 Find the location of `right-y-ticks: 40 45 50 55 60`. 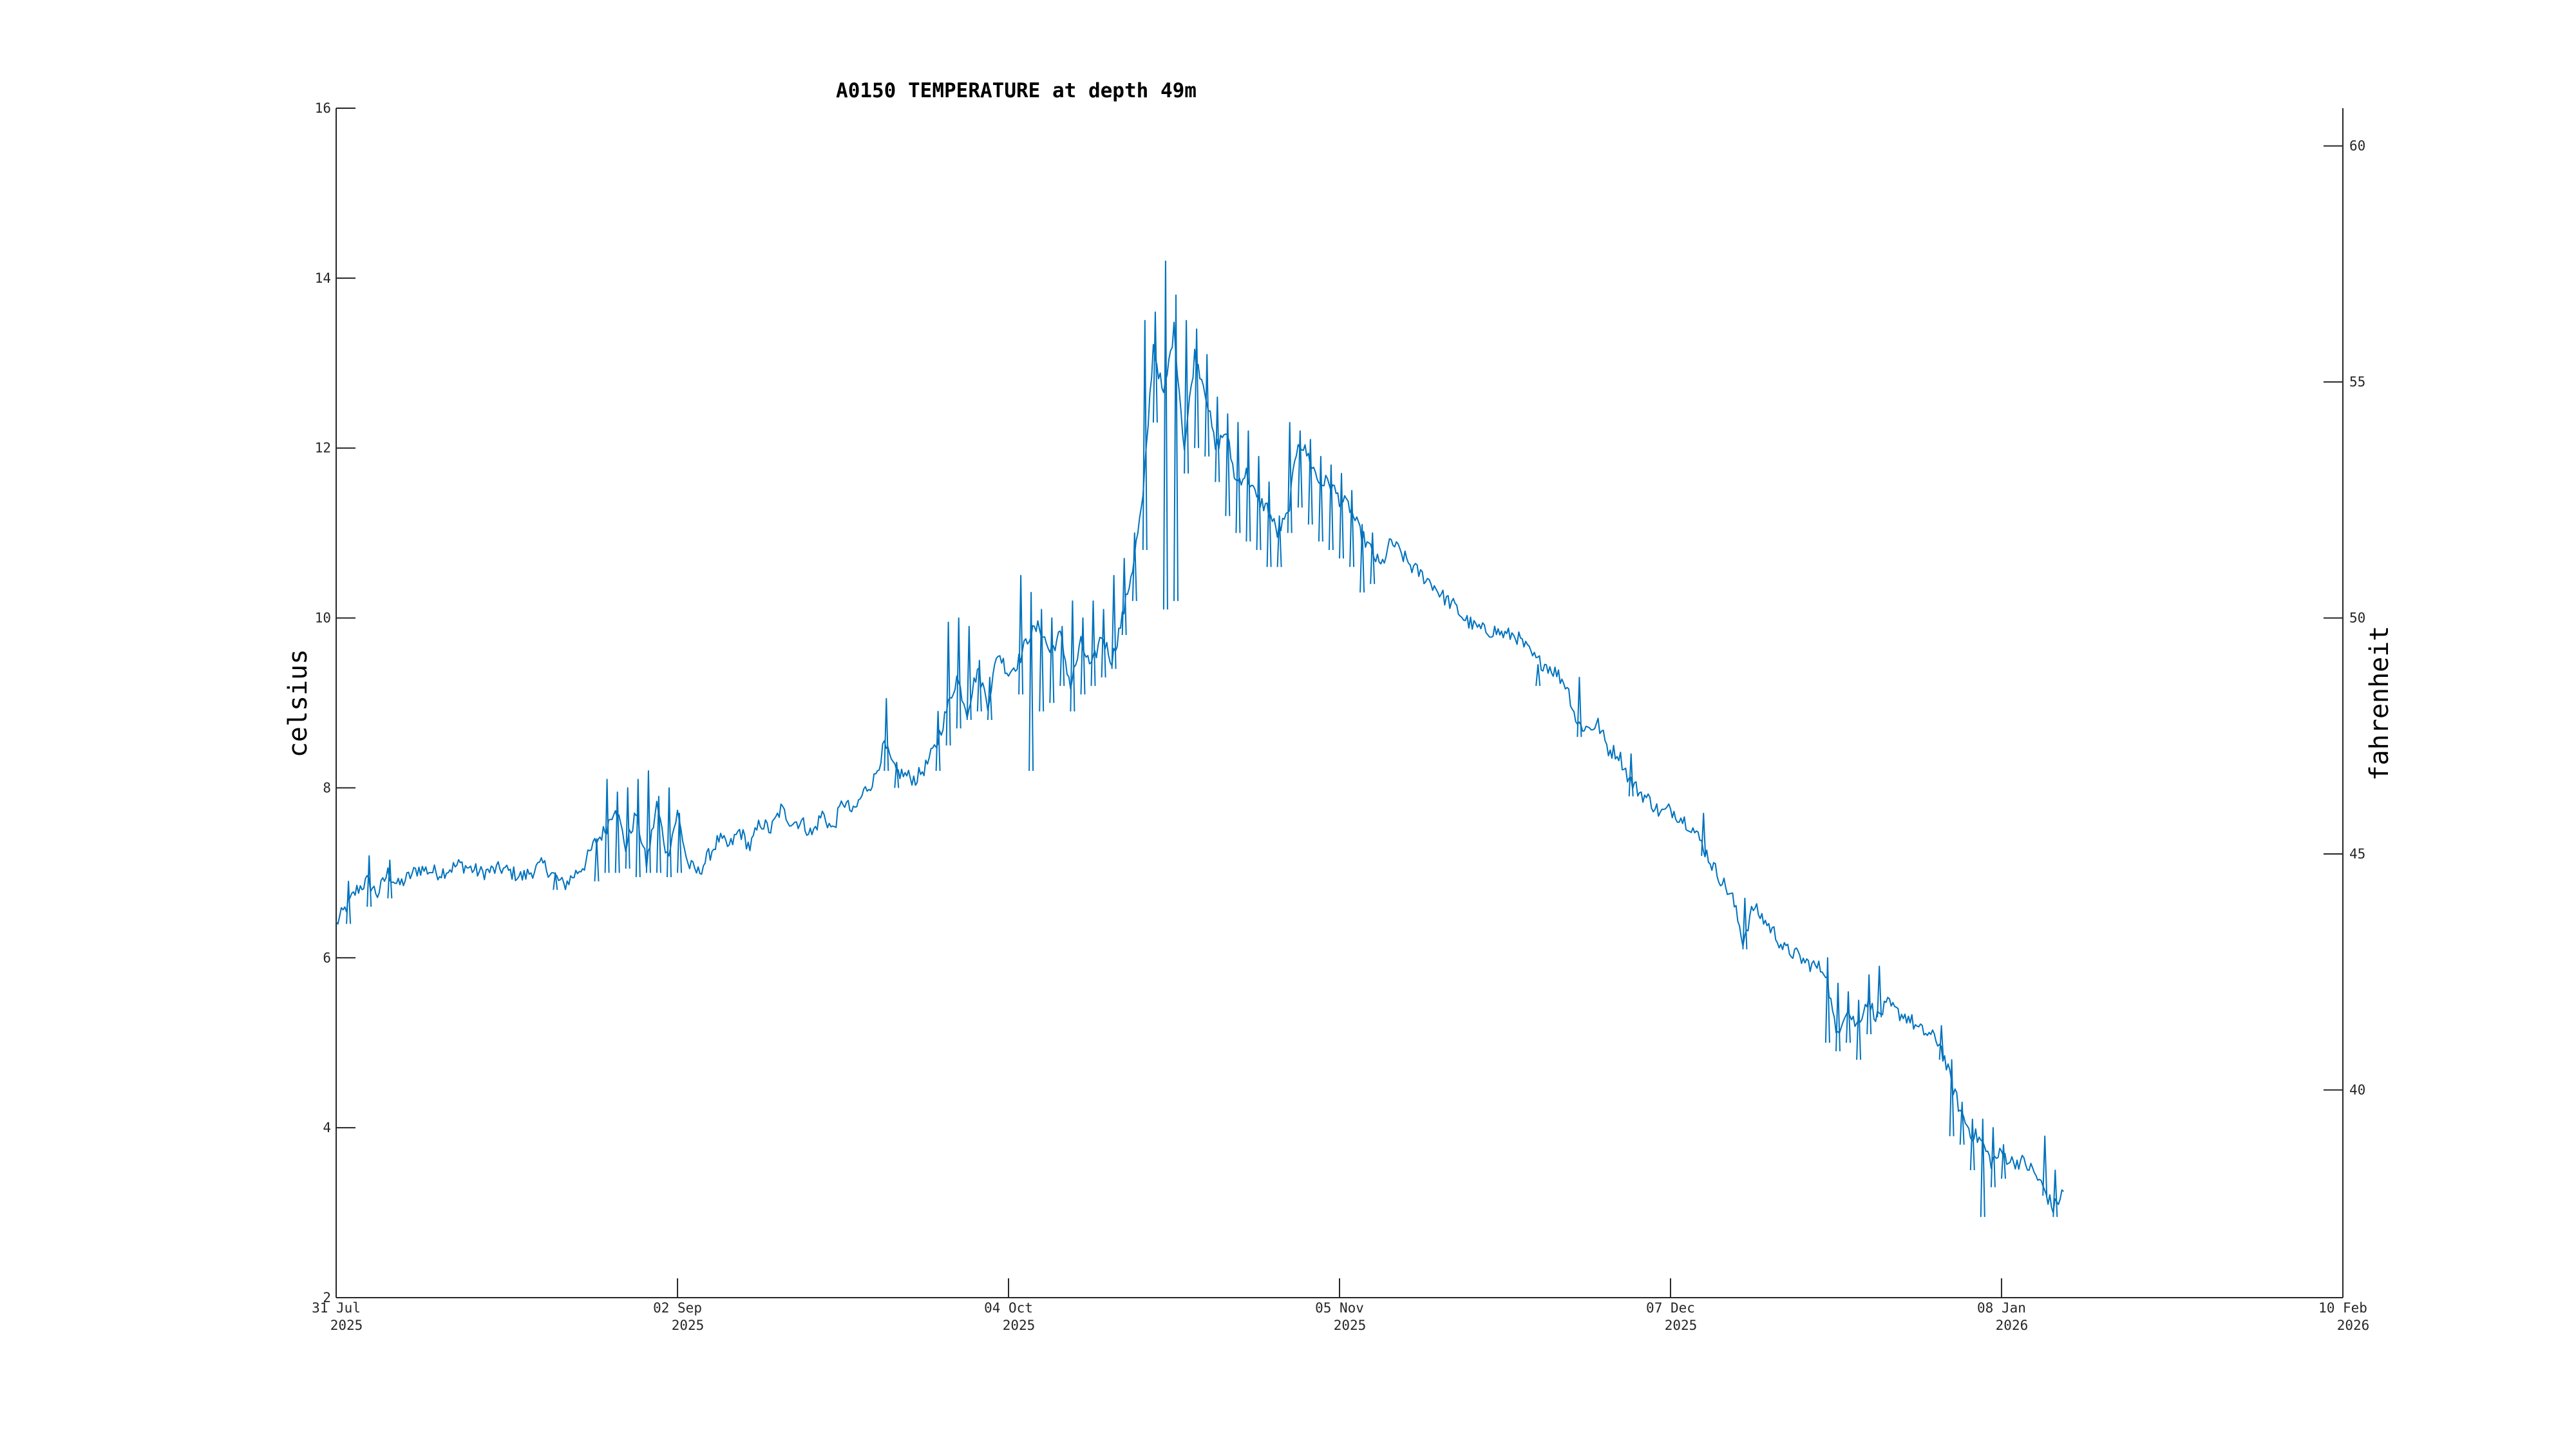

right-y-ticks: 40 45 50 55 60 is located at coordinates (2344, 618).